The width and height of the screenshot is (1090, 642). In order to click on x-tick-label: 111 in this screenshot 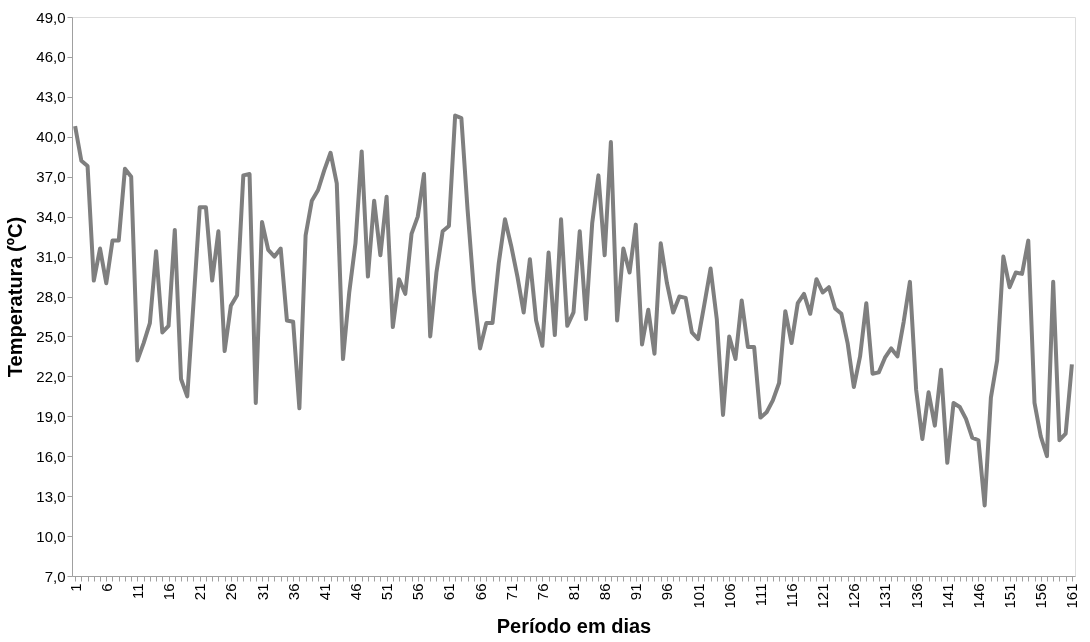, I will do `click(760, 595)`.